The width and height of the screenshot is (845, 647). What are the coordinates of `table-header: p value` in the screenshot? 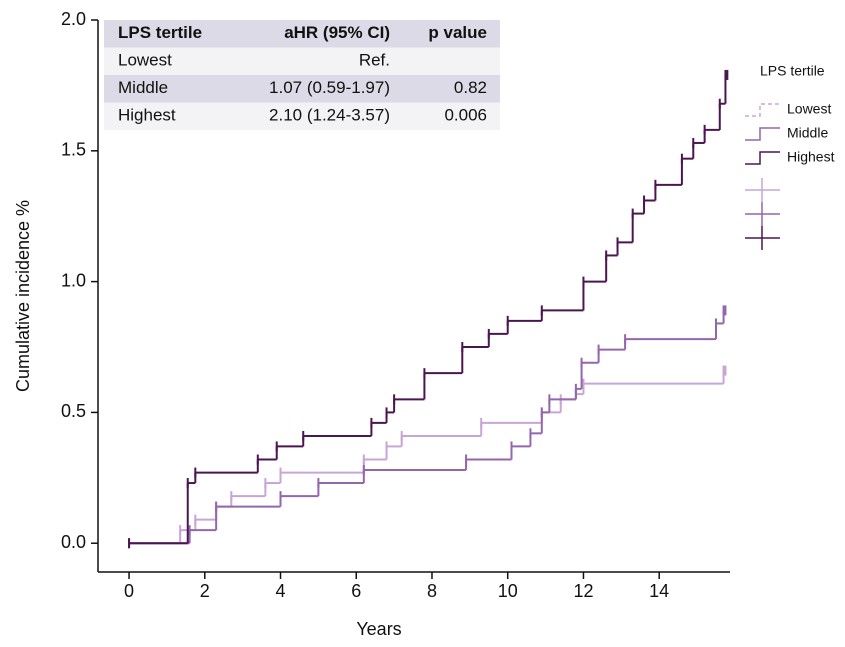 It's located at (457, 32).